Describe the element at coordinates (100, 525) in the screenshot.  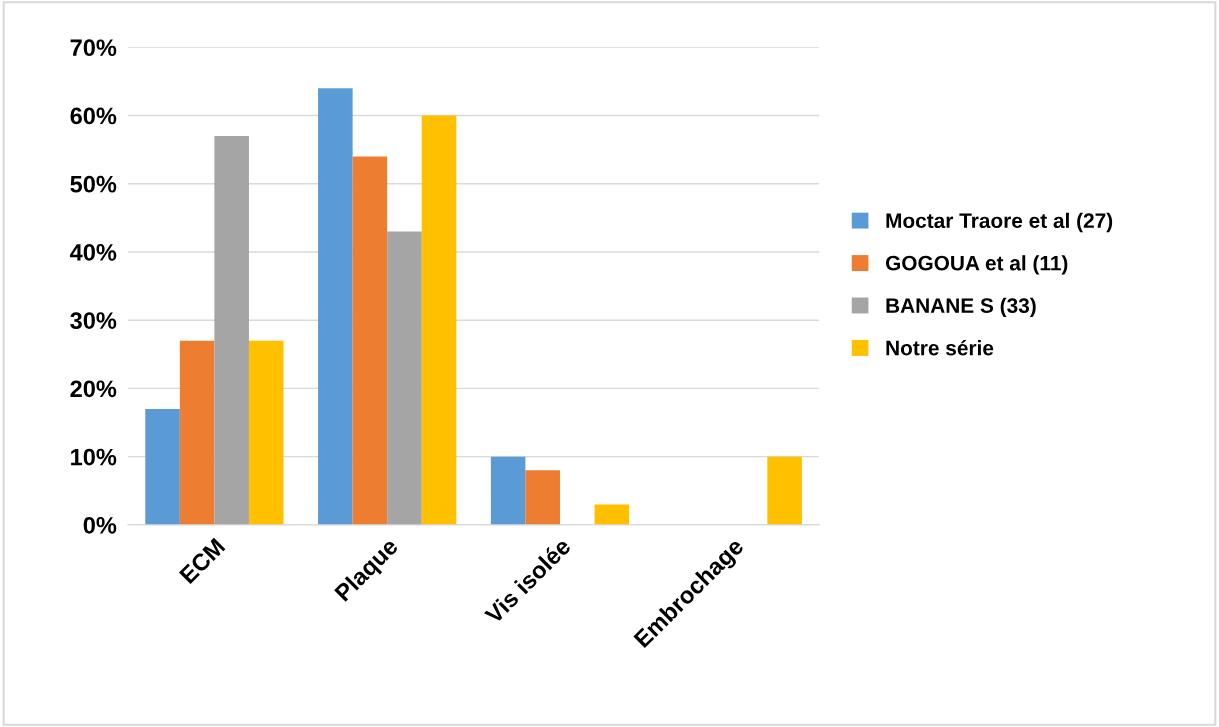
I see `y-tick-label: 0%` at that location.